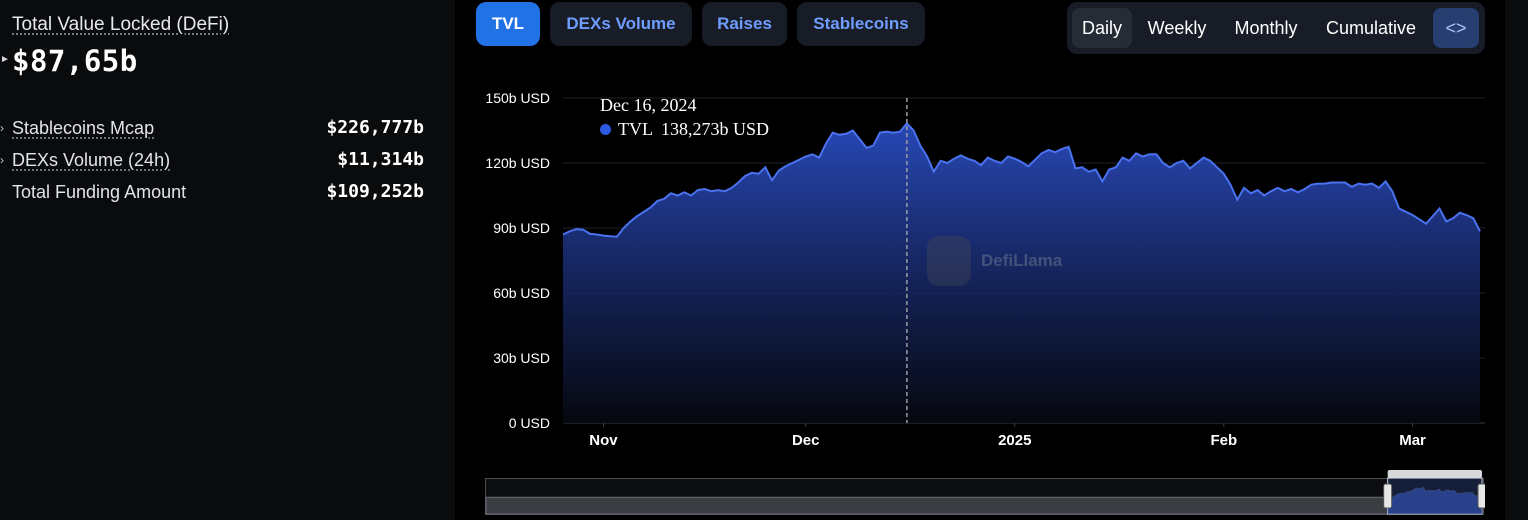 The width and height of the screenshot is (1528, 520). What do you see at coordinates (648, 105) in the screenshot?
I see `tooltip-date: Dec 16, 2024` at bounding box center [648, 105].